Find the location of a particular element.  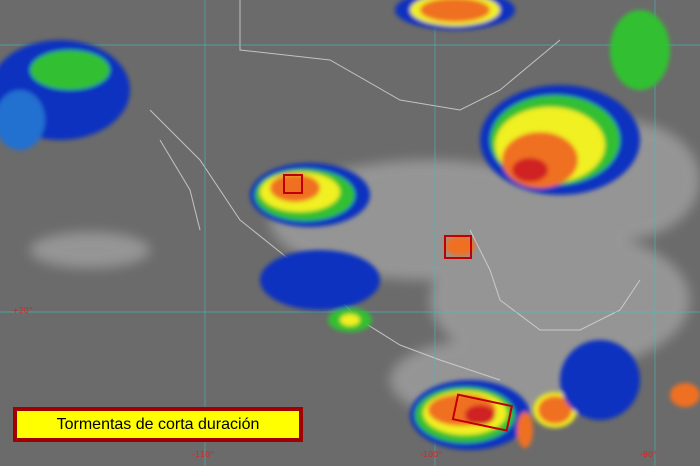

legend-box: Tormentas de corta duración is located at coordinates (158, 424).